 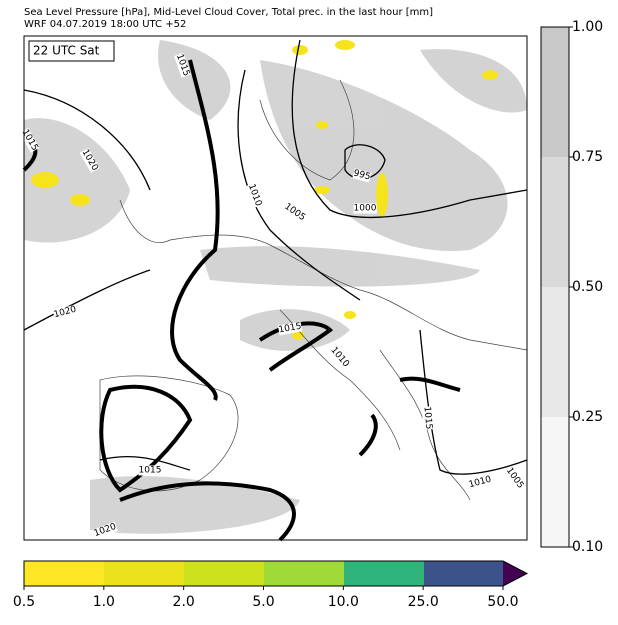 I want to click on tick-label: 0.10, so click(x=587, y=547).